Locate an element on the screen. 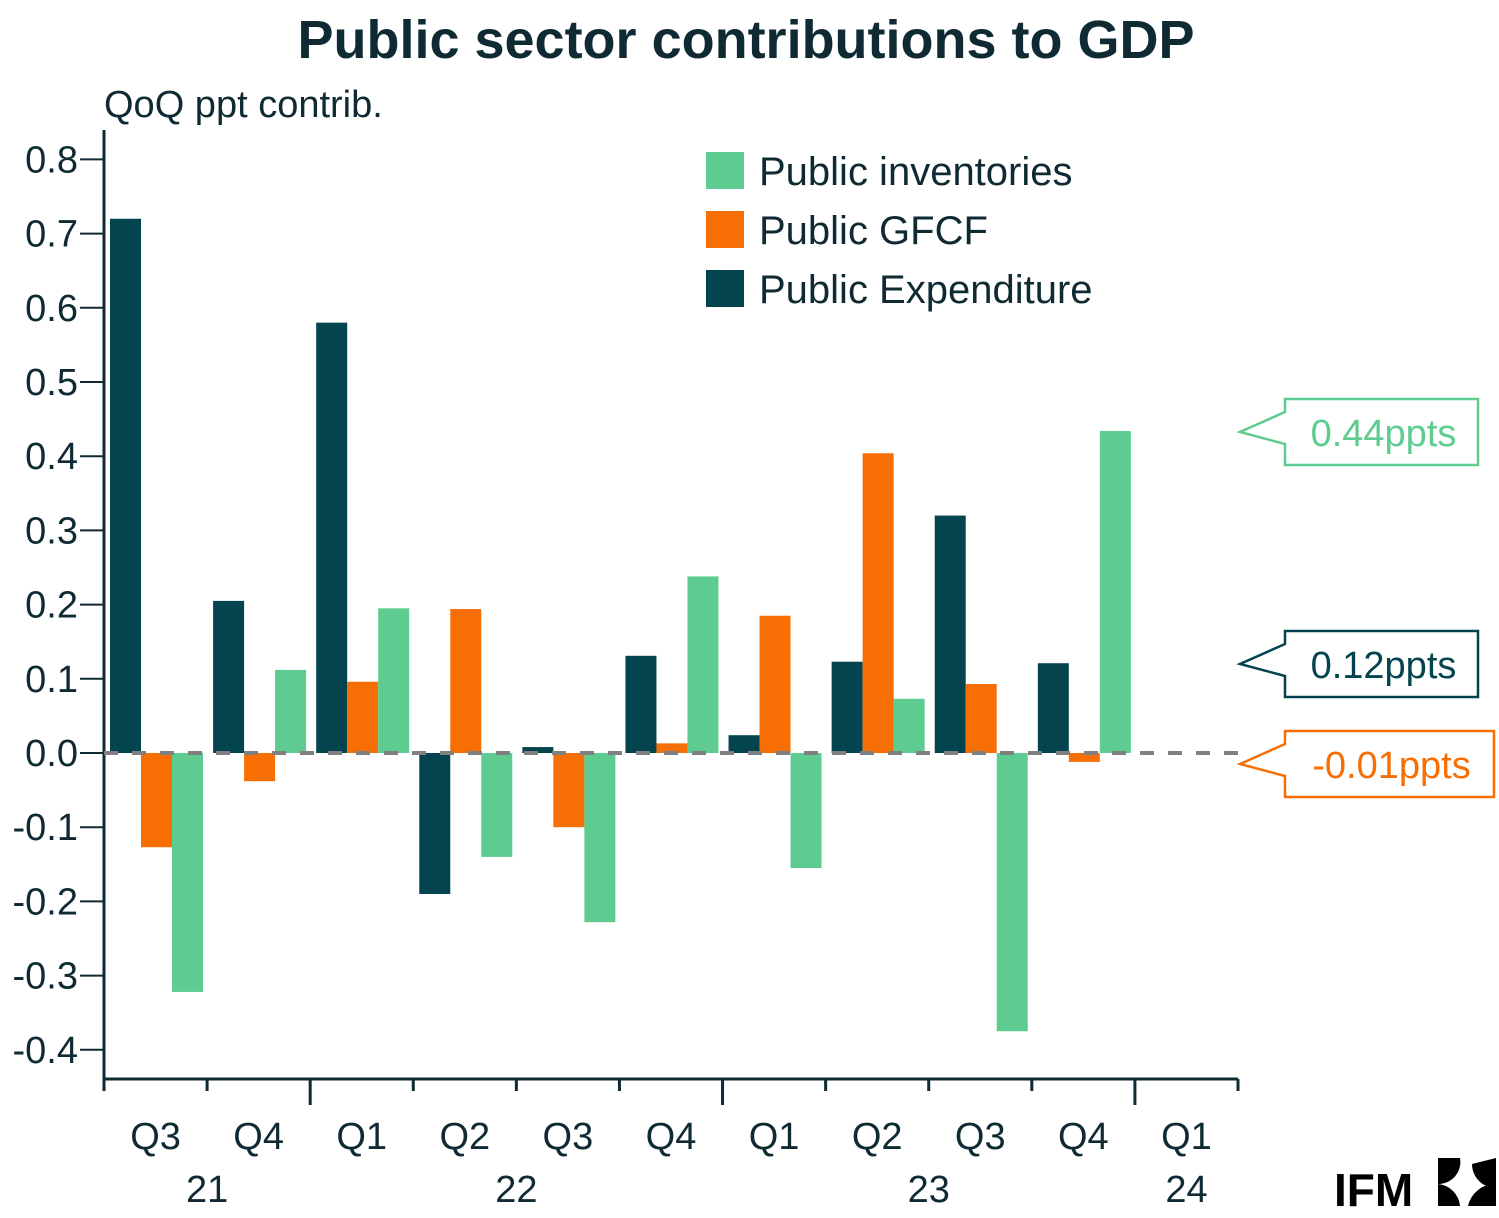 The height and width of the screenshot is (1218, 1499). y-tick-label: -0.4 is located at coordinates (45, 1051).